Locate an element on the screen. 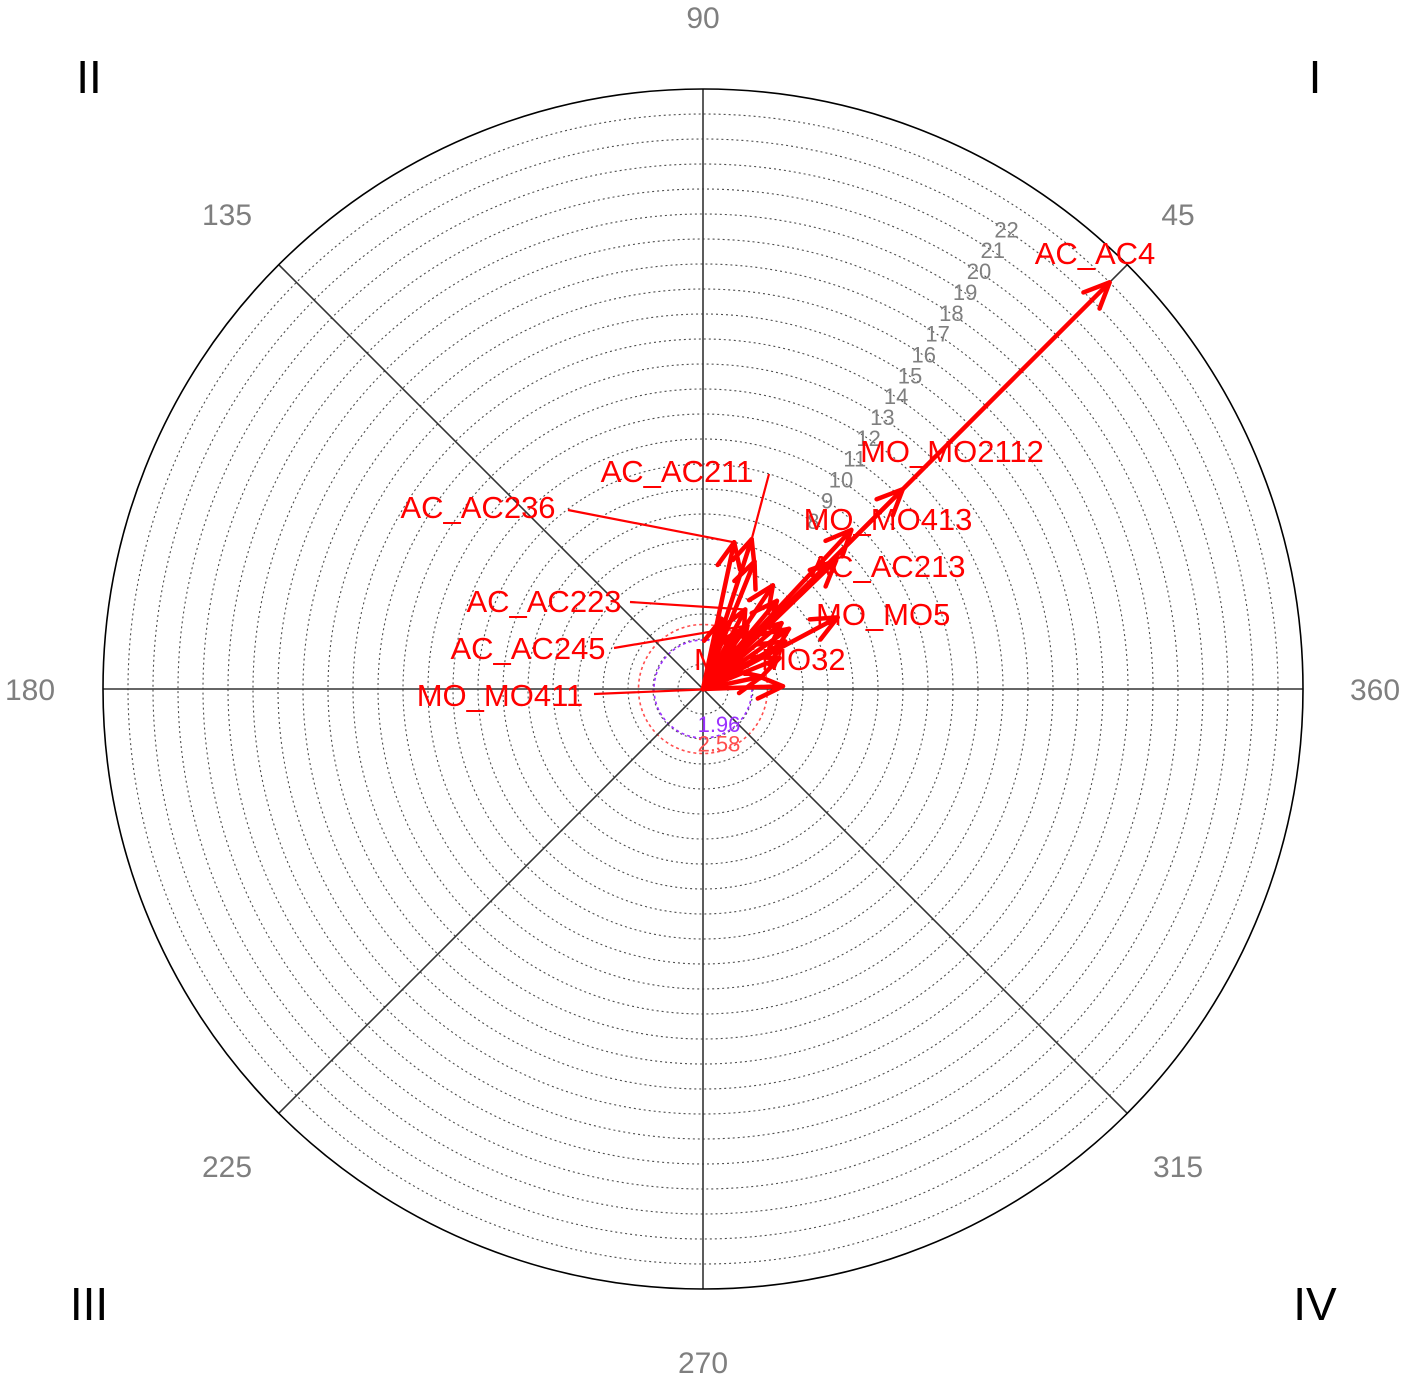 This screenshot has height=1384, width=1406. radius-tick-label: 17 is located at coordinates (937, 334).